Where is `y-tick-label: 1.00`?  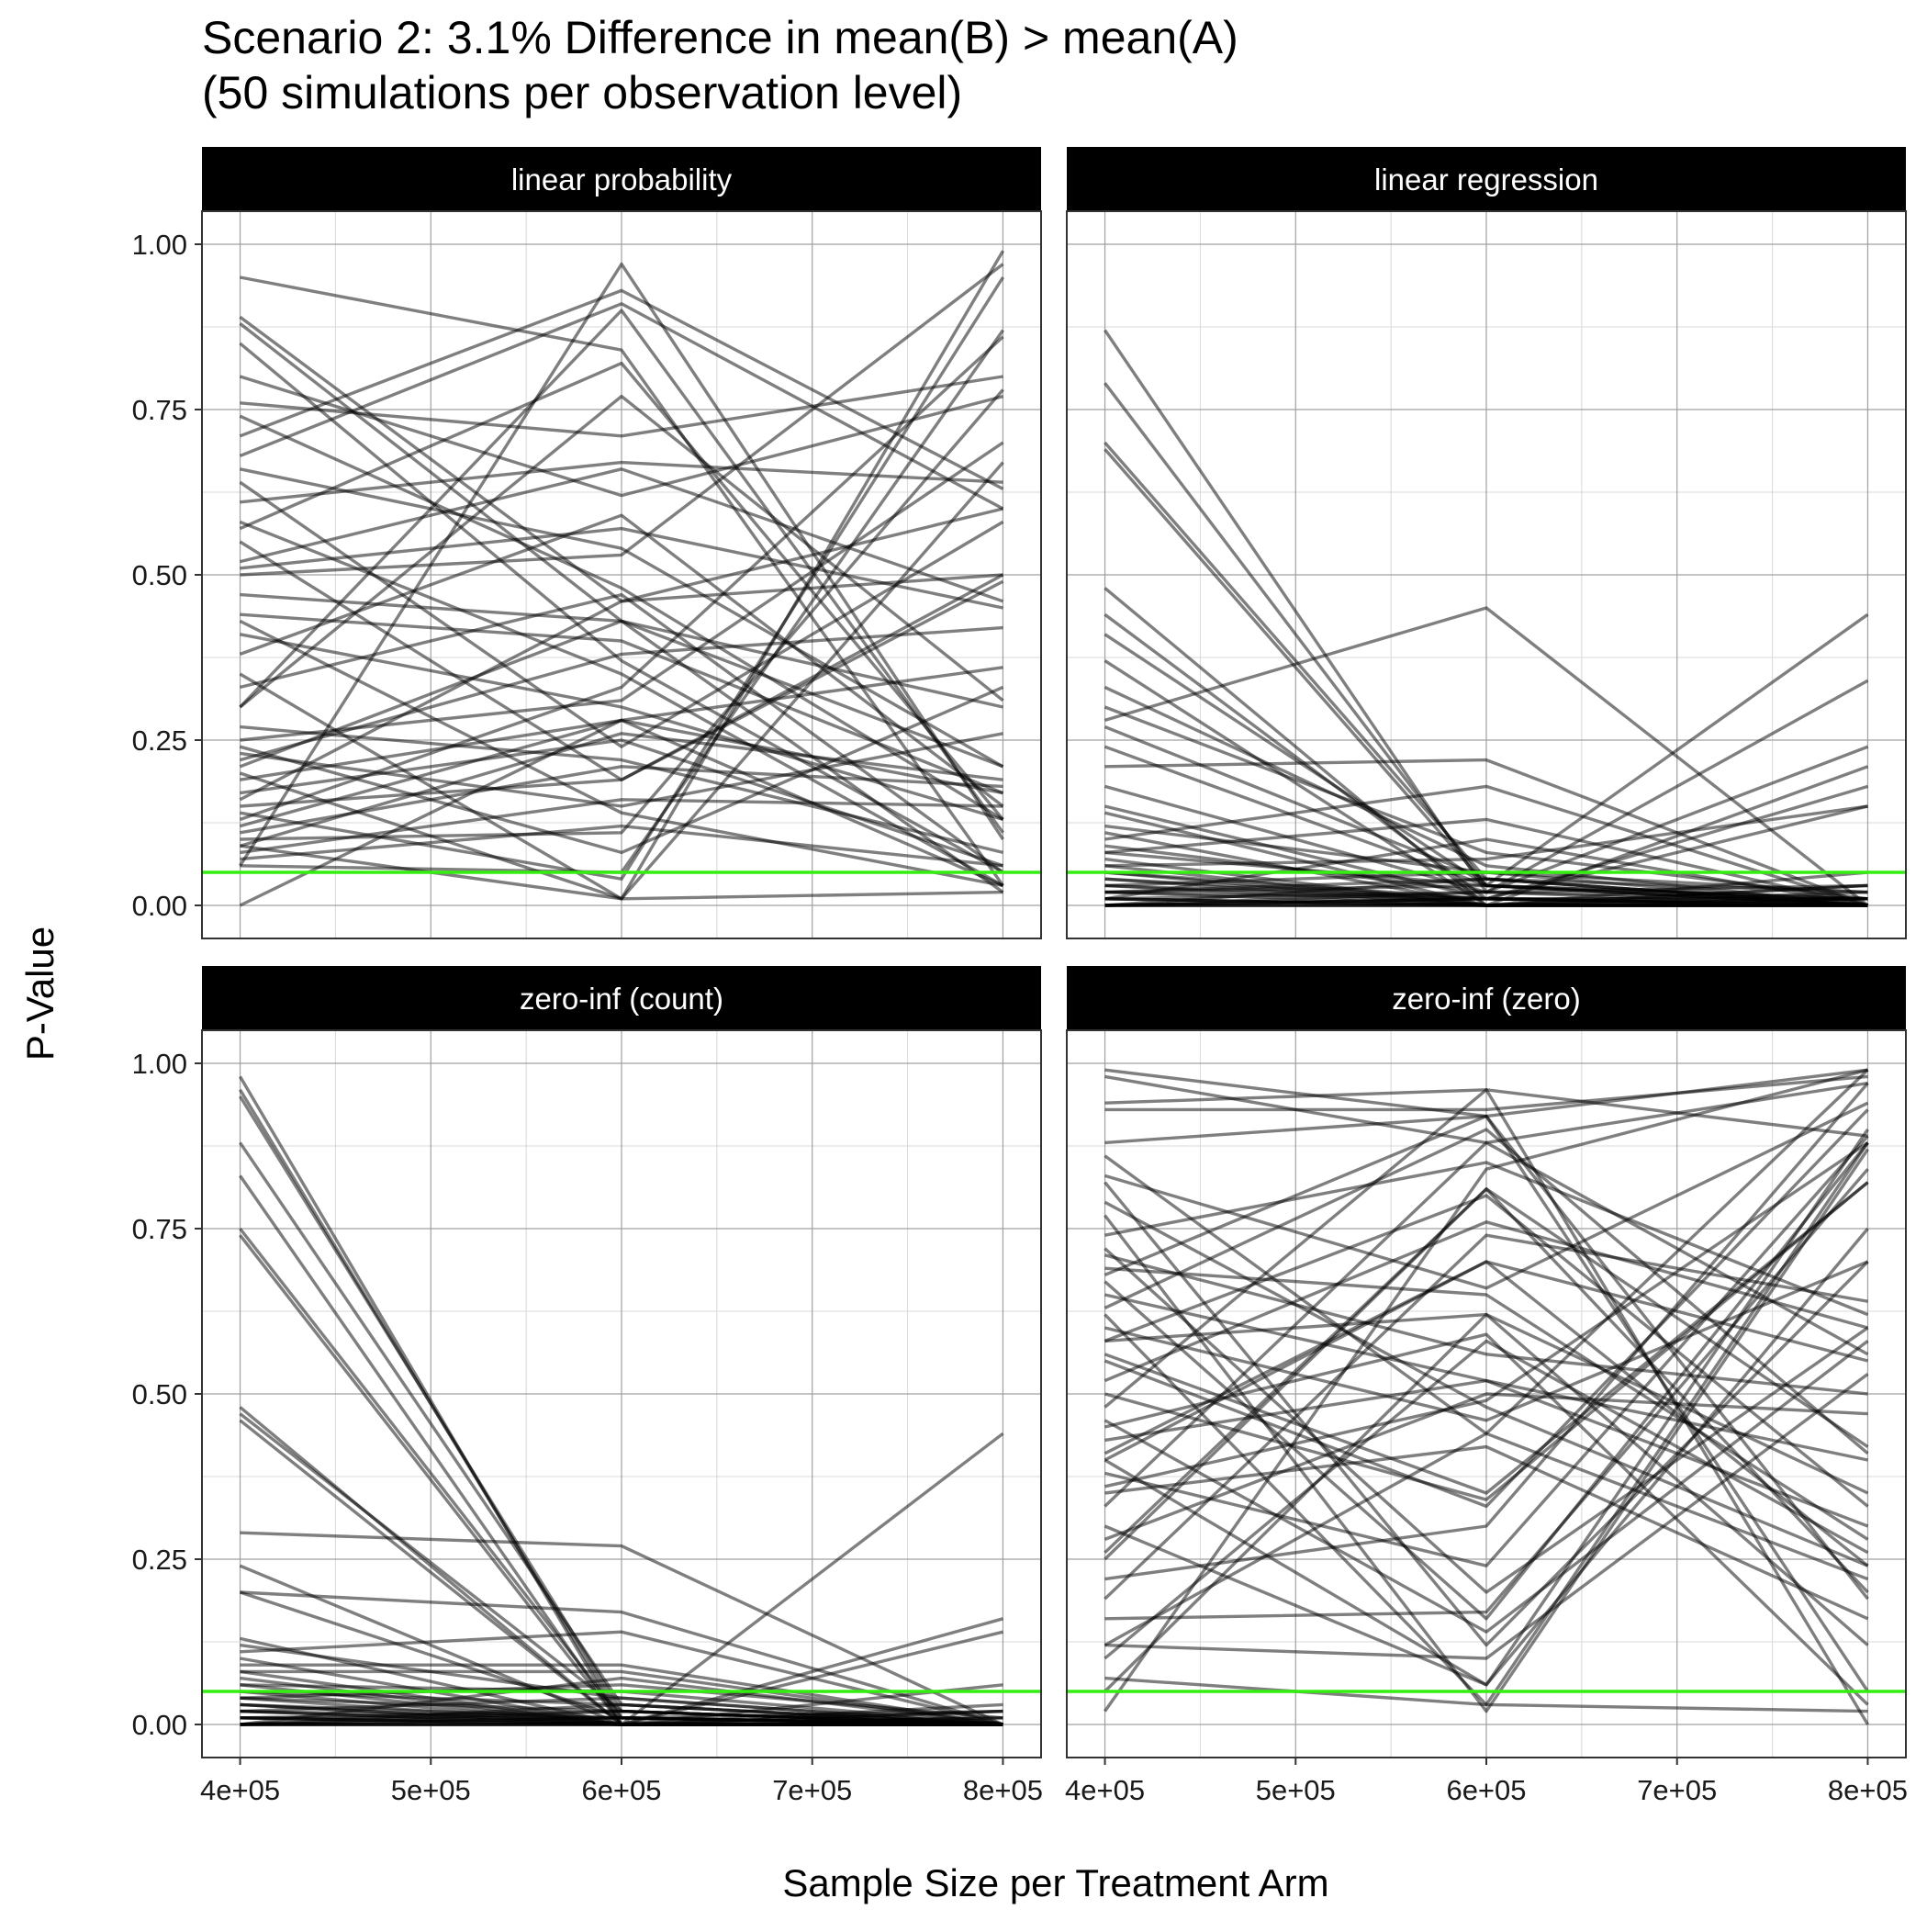 y-tick-label: 1.00 is located at coordinates (160, 1064).